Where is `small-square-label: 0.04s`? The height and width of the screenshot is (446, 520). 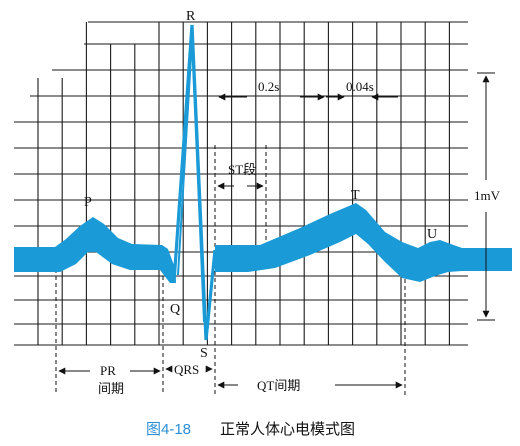
small-square-label: 0.04s is located at coordinates (360, 86).